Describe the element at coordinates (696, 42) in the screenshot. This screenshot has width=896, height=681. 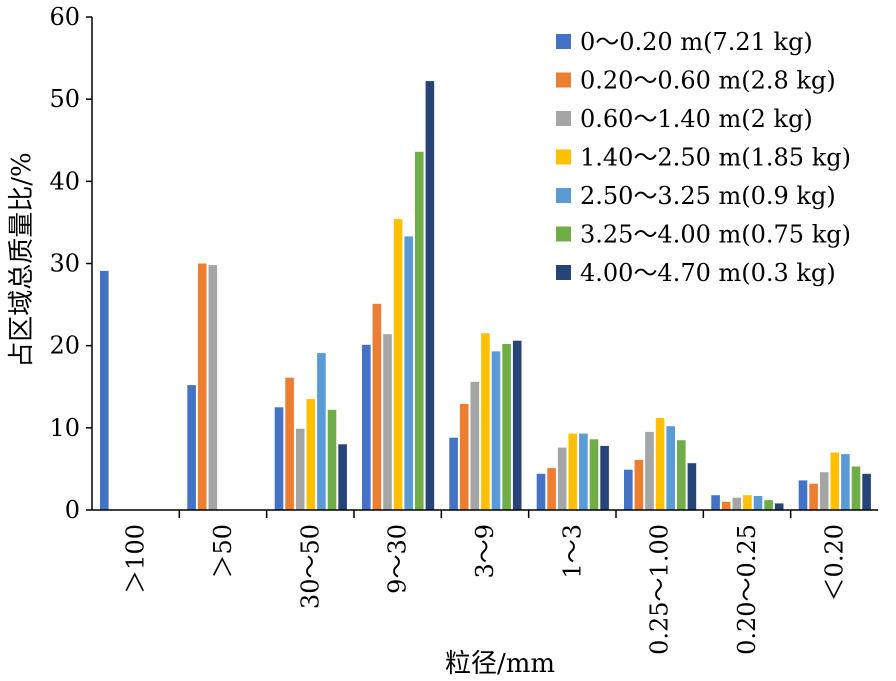
I see `legend-label: 0～0.20 m(7.21 kg)` at that location.